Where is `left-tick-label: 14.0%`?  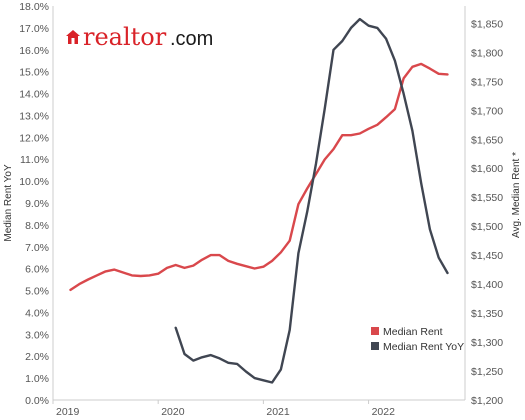
left-tick-label: 14.0% is located at coordinates (34, 95).